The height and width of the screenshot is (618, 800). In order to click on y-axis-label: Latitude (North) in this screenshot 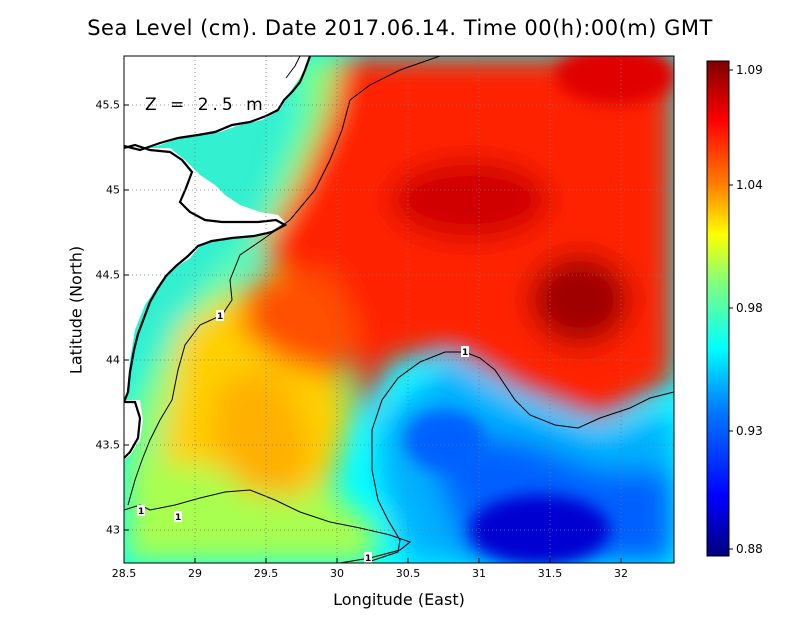, I will do `click(76, 310)`.